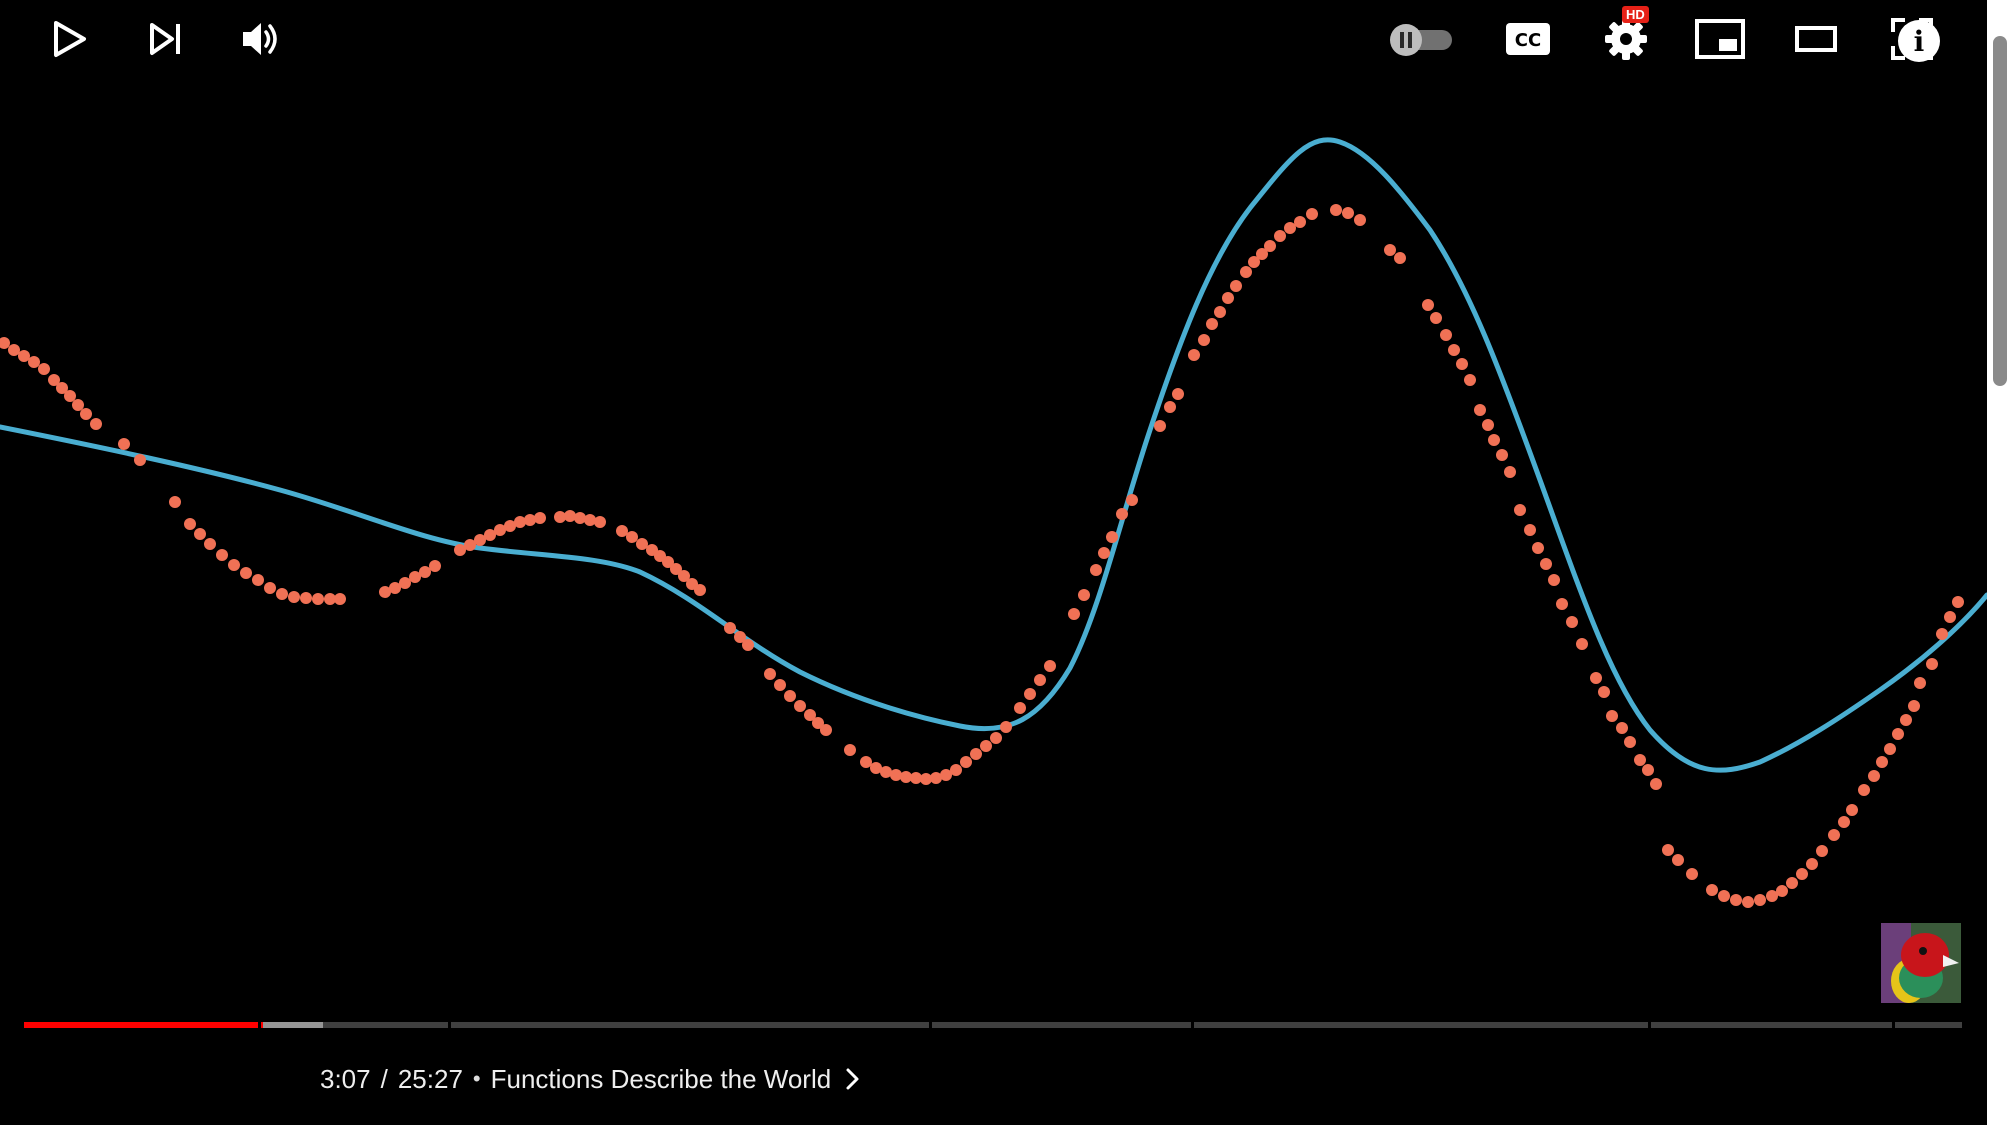 This screenshot has height=1133, width=2014. I want to click on mute-button, so click(262, 39).